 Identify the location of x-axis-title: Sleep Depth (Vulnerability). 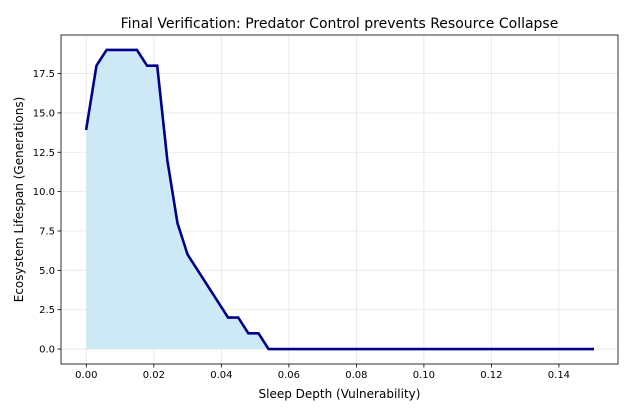
(340, 394).